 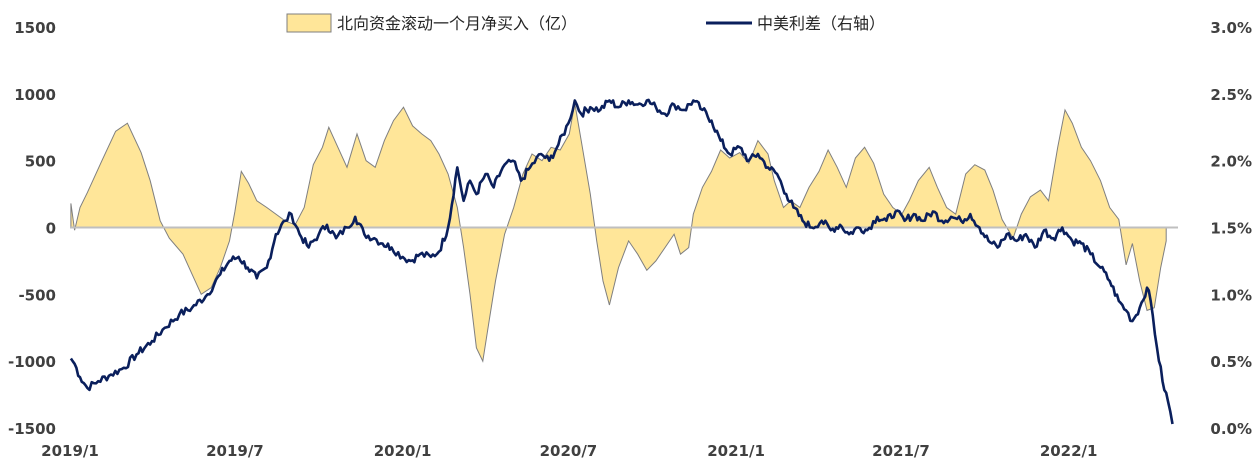 I want to click on left-tick-label: -1000, so click(x=32, y=362).